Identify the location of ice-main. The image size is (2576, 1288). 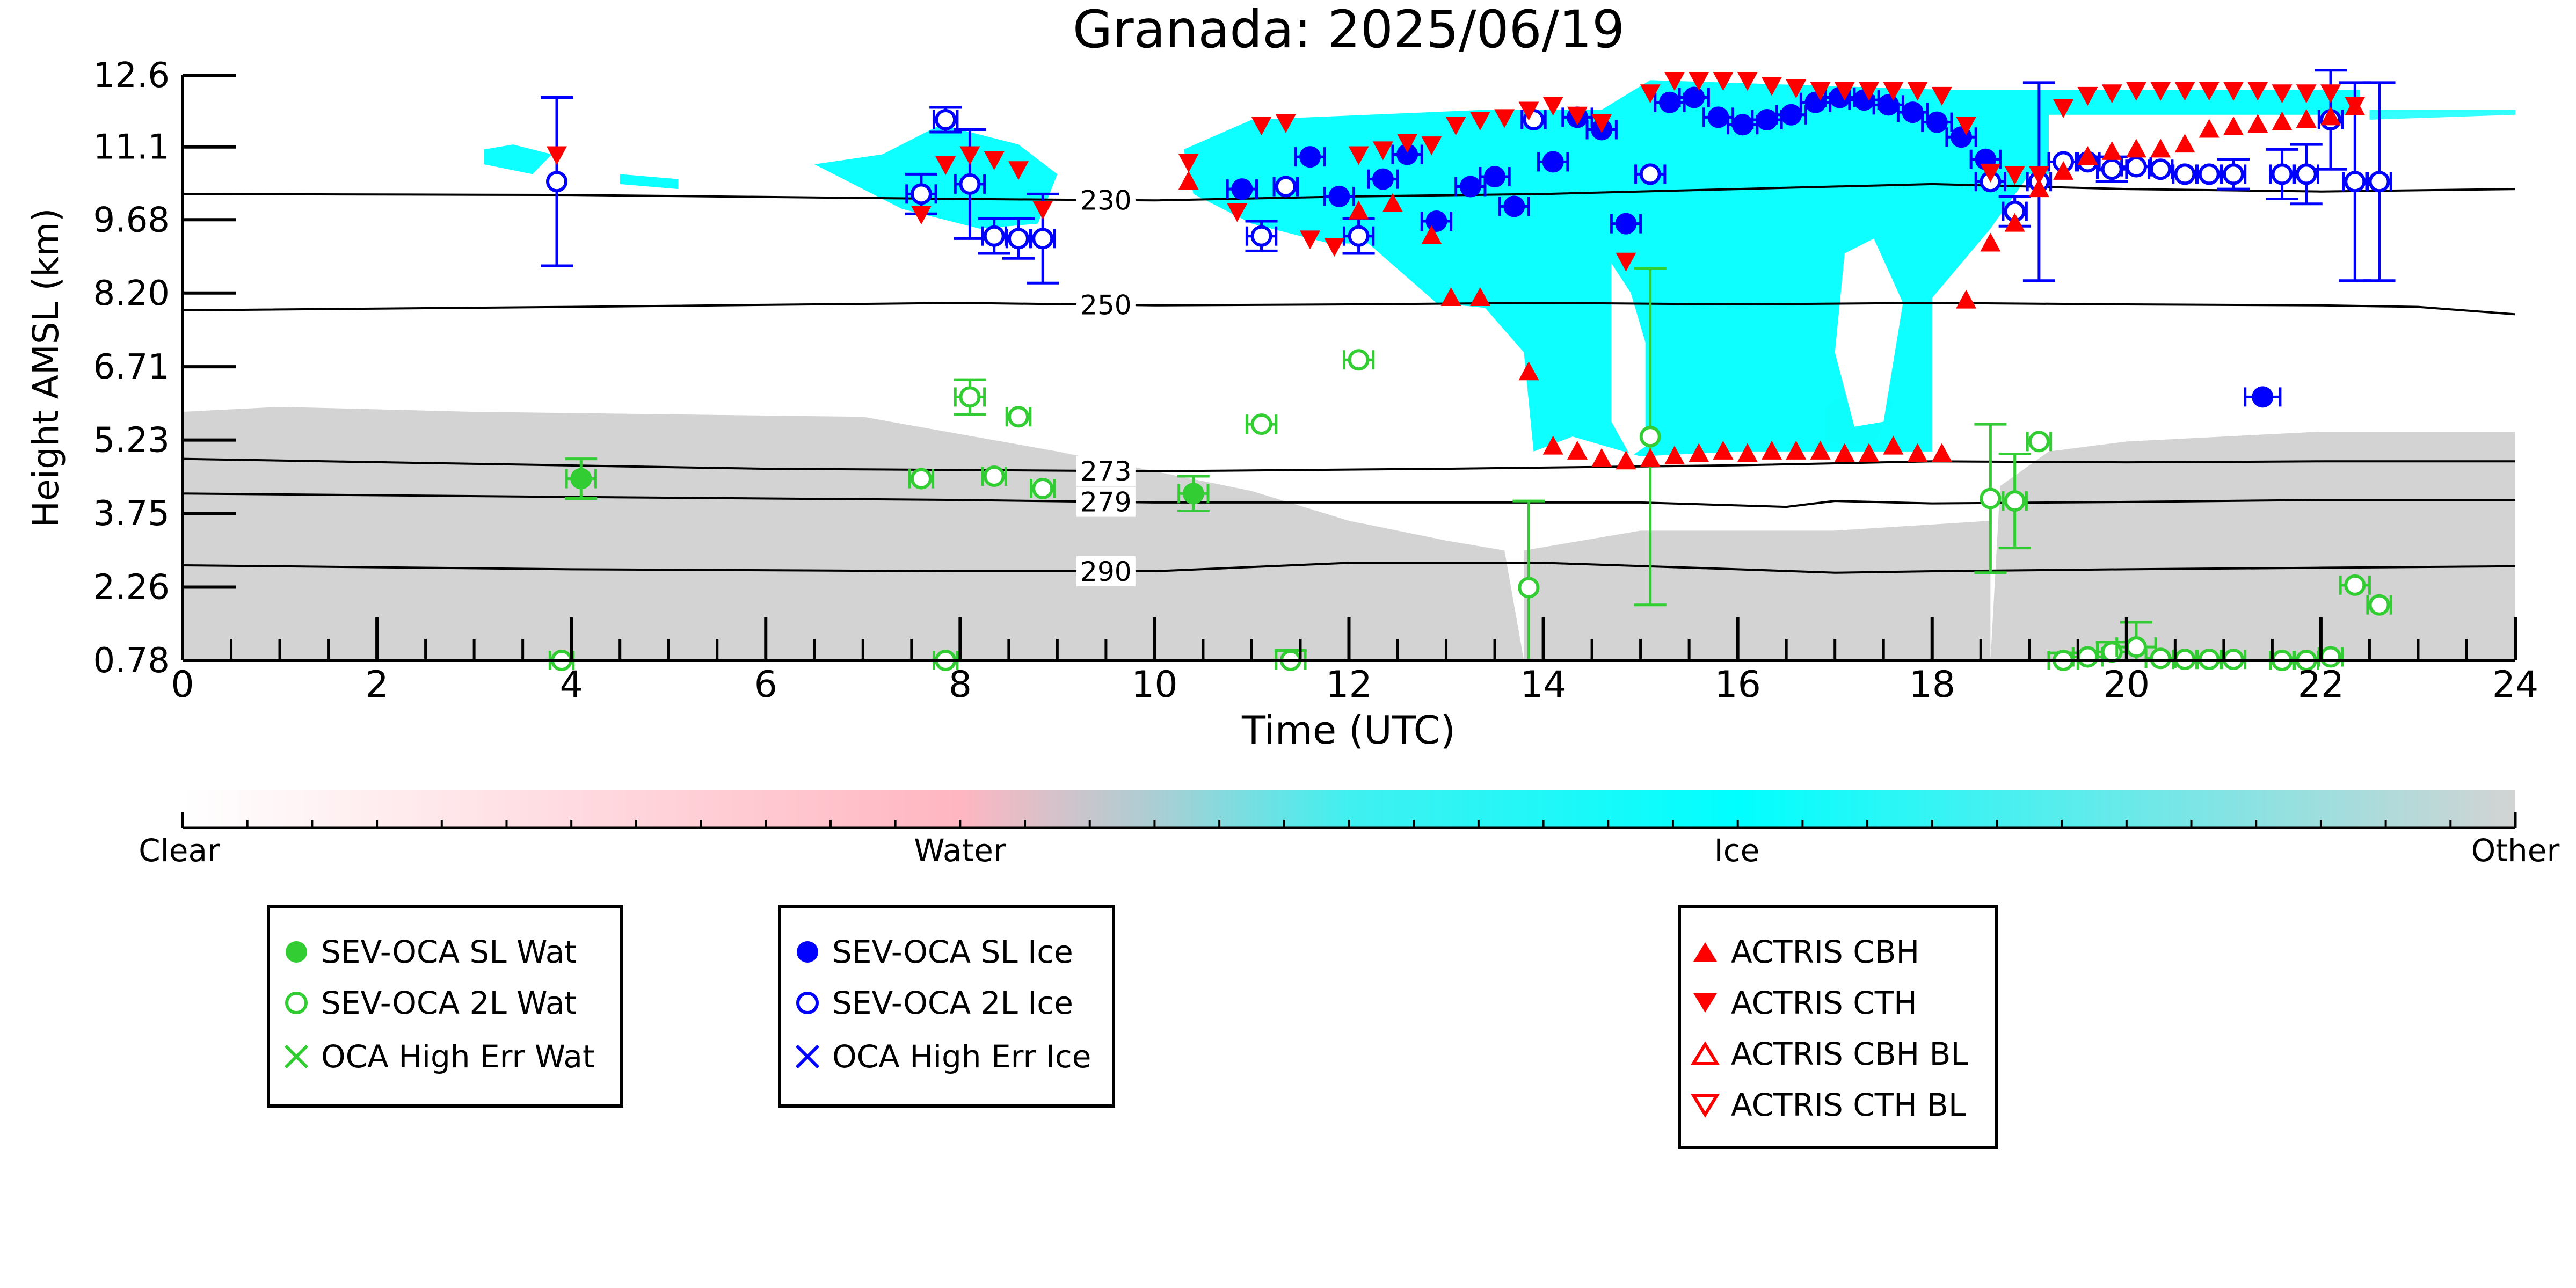
(1771, 268).